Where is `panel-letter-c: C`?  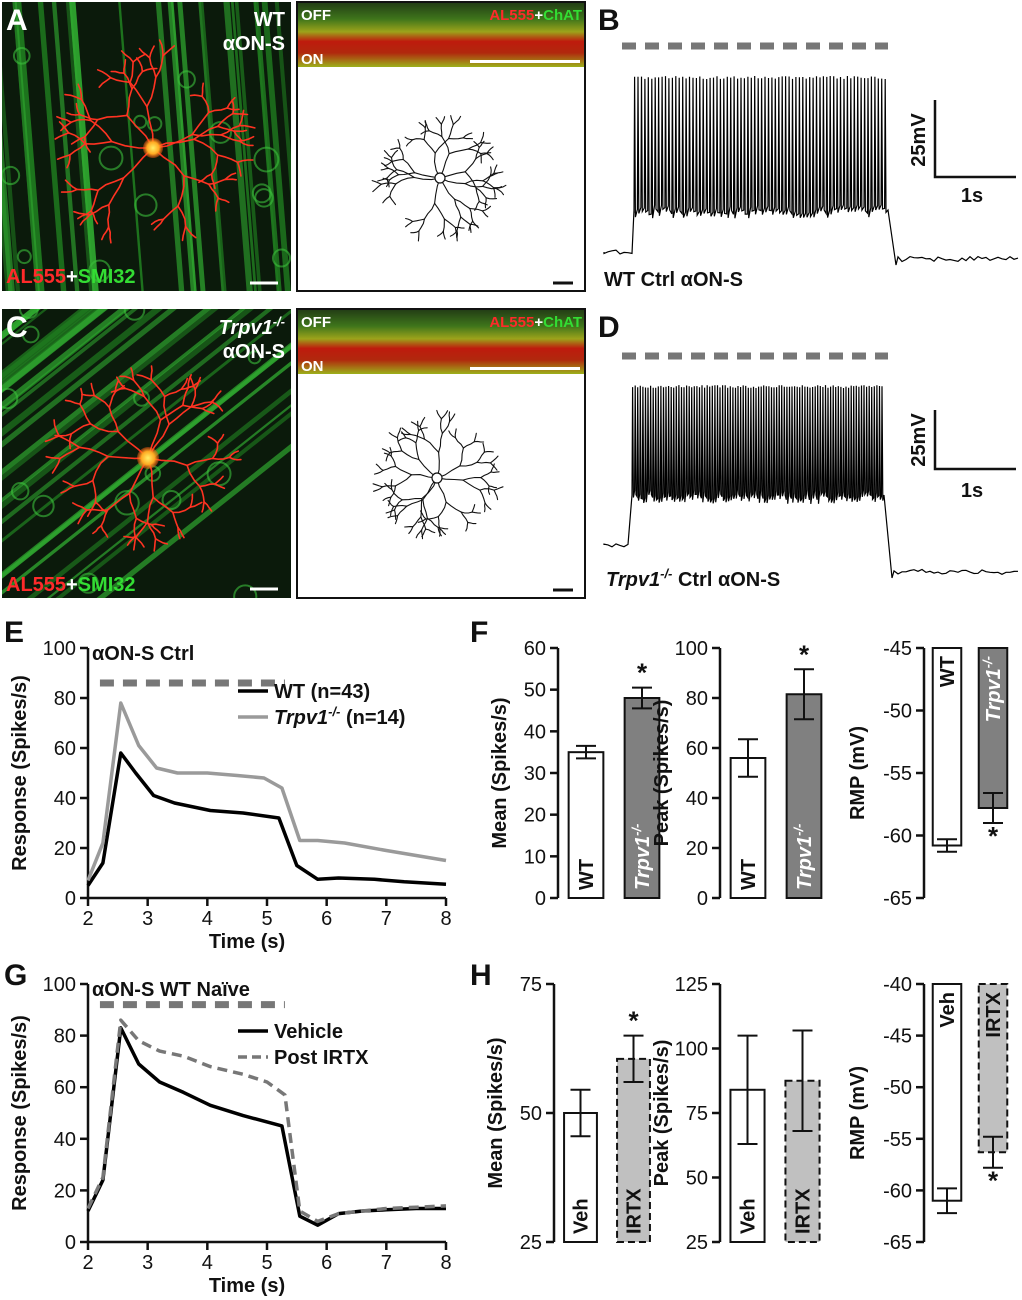 panel-letter-c: C is located at coordinates (17, 327).